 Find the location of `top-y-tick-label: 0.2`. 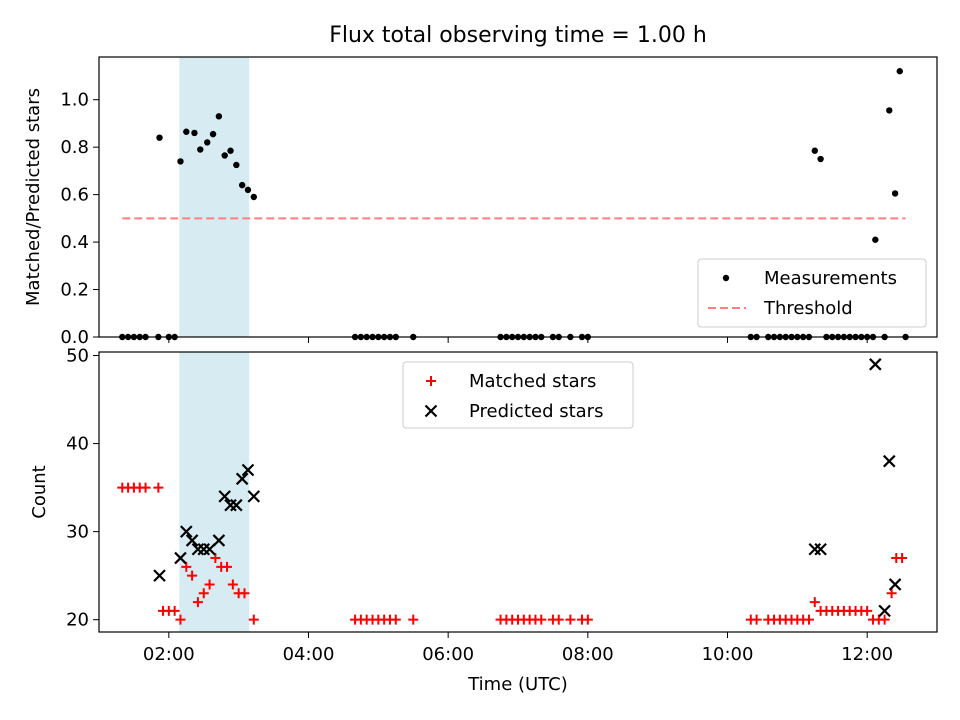

top-y-tick-label: 0.2 is located at coordinates (74, 290).